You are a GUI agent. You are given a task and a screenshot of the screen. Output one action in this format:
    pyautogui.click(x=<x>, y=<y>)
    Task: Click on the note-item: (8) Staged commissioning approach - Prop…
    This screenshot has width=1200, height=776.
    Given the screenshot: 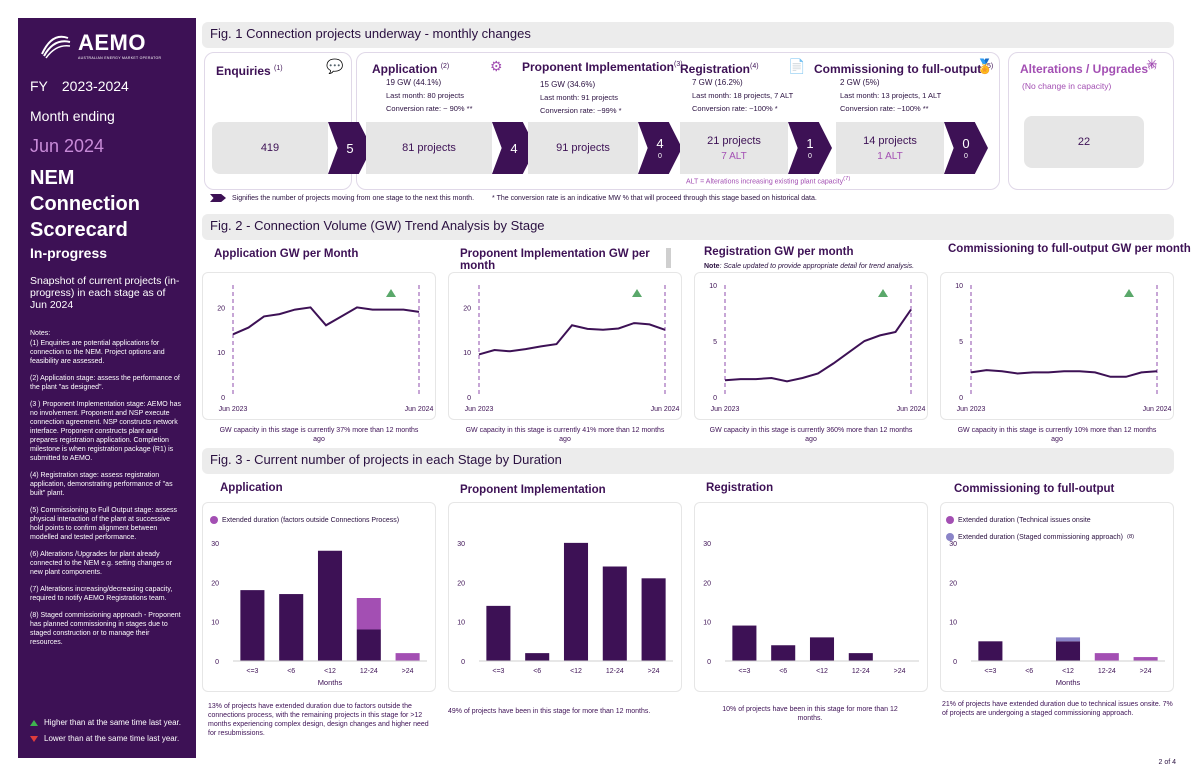 What is the action you would take?
    pyautogui.click(x=105, y=629)
    